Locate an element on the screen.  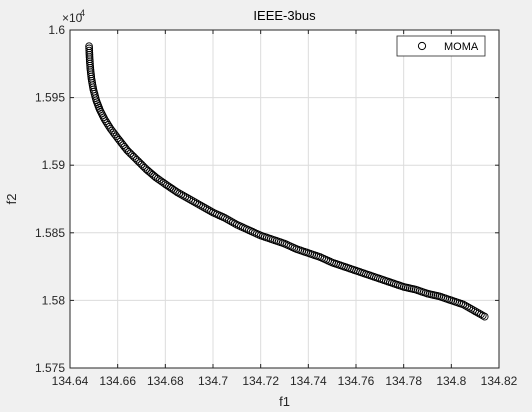
legend-label-moma: MOMA is located at coordinates (461, 47).